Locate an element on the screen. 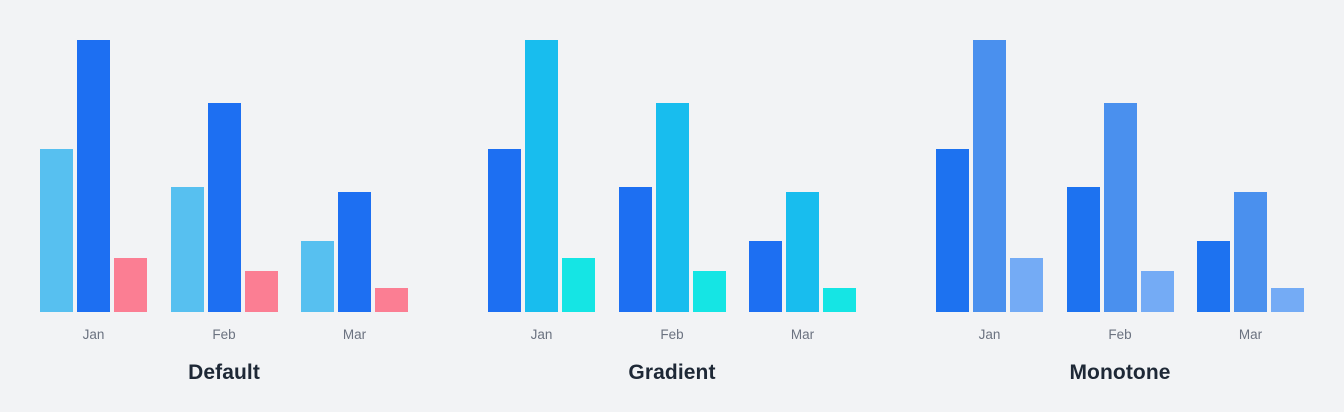 This screenshot has width=1344, height=412. chart-title: Monotone is located at coordinates (1120, 372).